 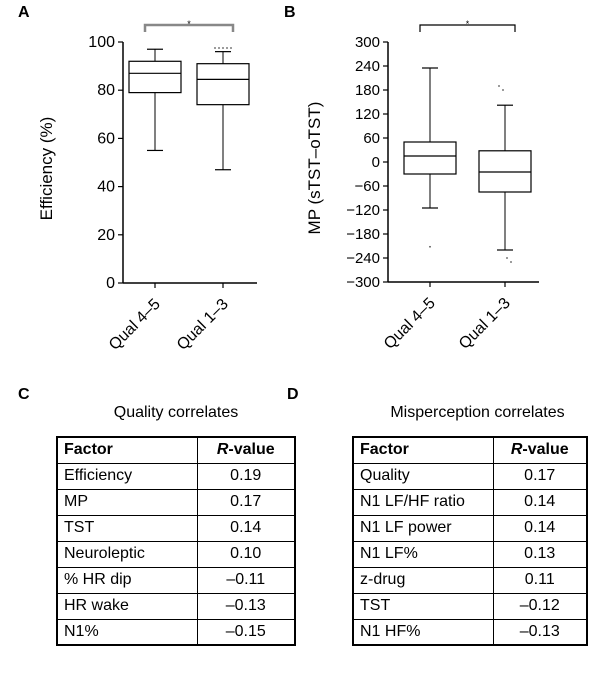 I want to click on misperception-table-title: Misperception correlates, so click(x=477, y=412).